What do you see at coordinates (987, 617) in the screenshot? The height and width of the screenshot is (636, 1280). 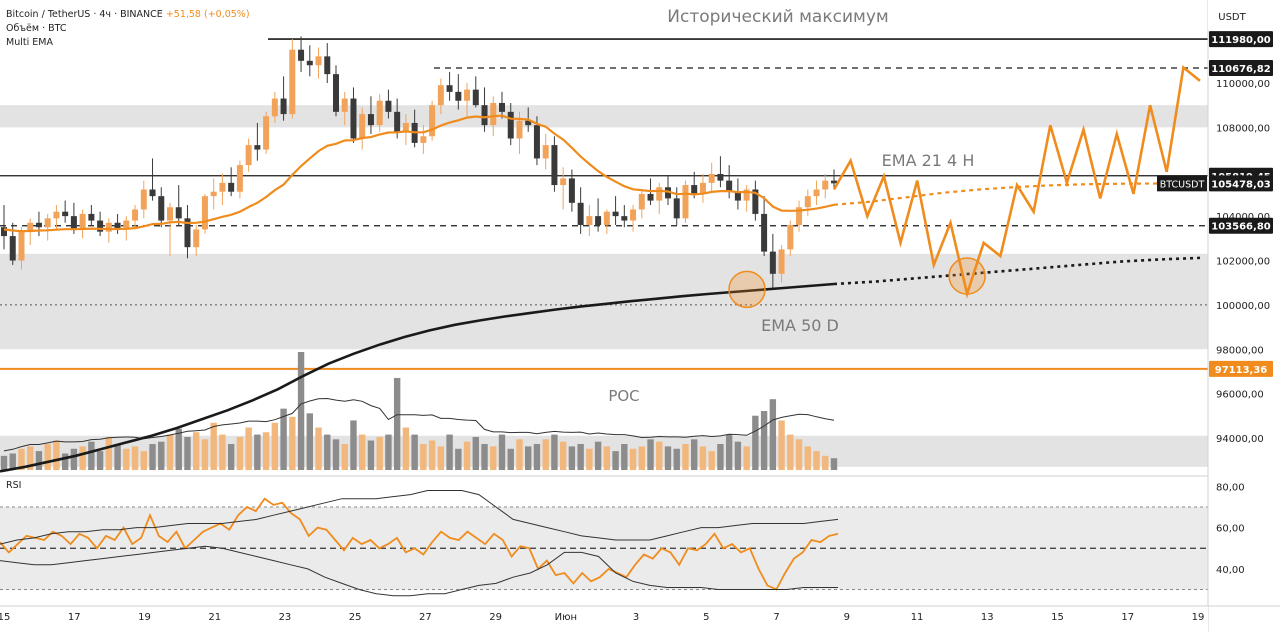 I see `time-tick-label: 13` at bounding box center [987, 617].